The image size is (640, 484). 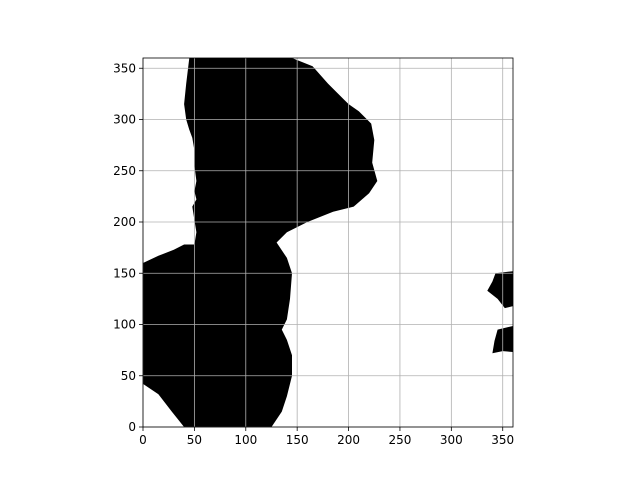 I want to click on x-tick-label: 50, so click(x=194, y=440).